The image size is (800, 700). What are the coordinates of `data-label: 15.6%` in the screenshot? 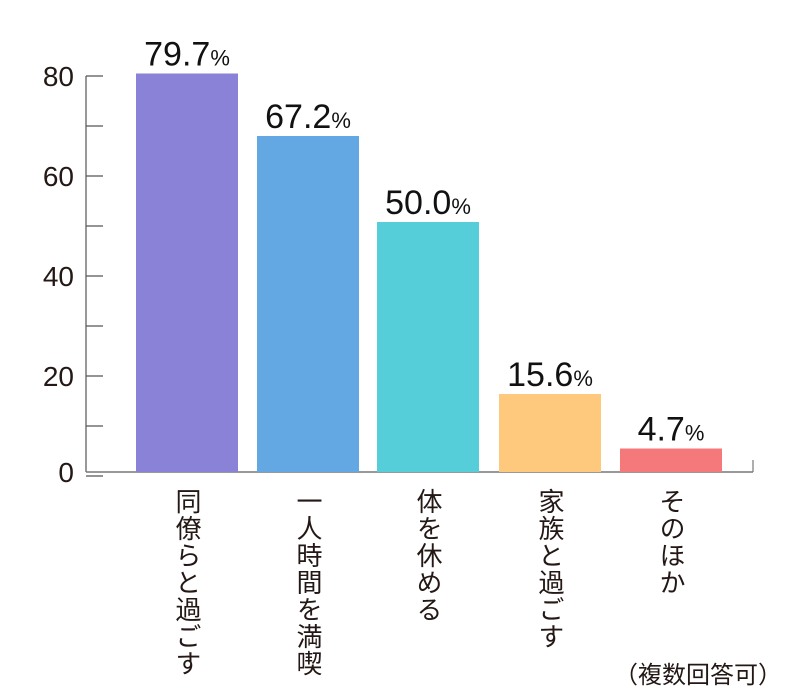 It's located at (550, 375).